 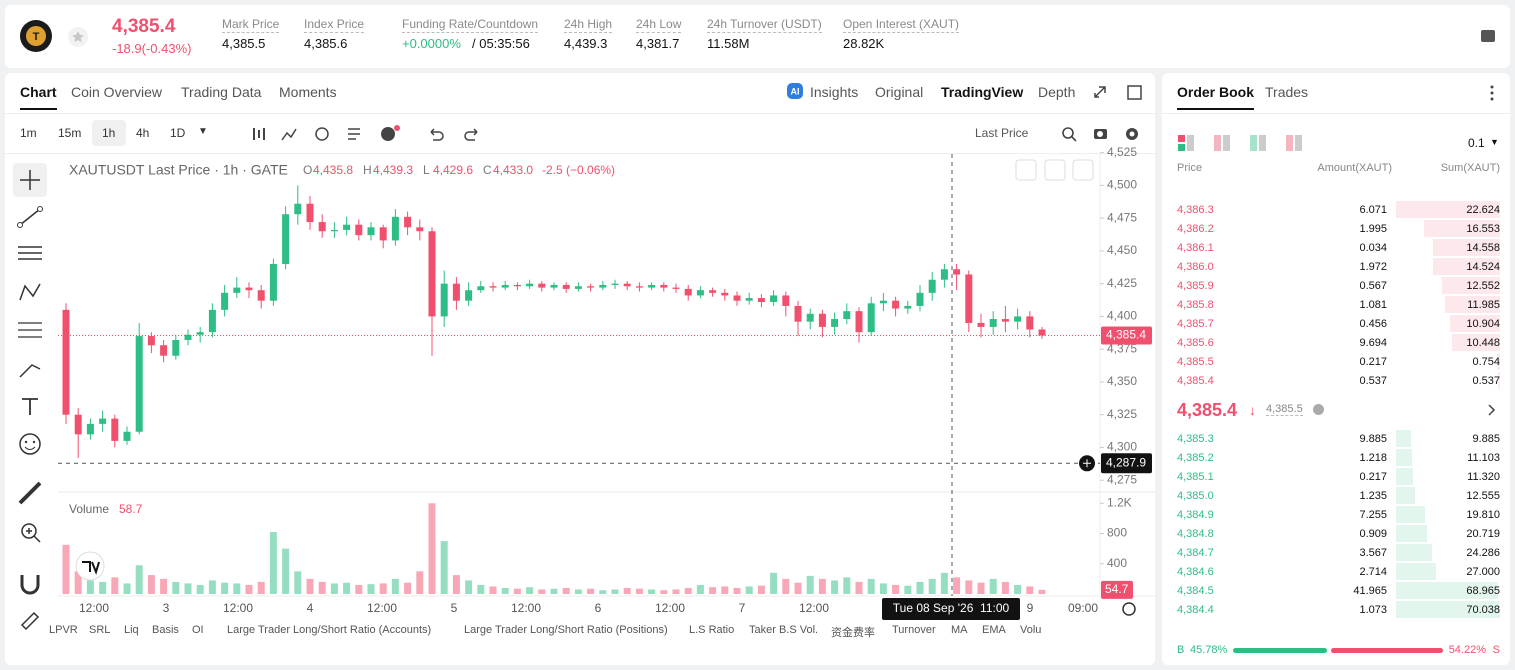 What do you see at coordinates (1195, 229) in the screenshot?
I see `row-price: 4,386.2` at bounding box center [1195, 229].